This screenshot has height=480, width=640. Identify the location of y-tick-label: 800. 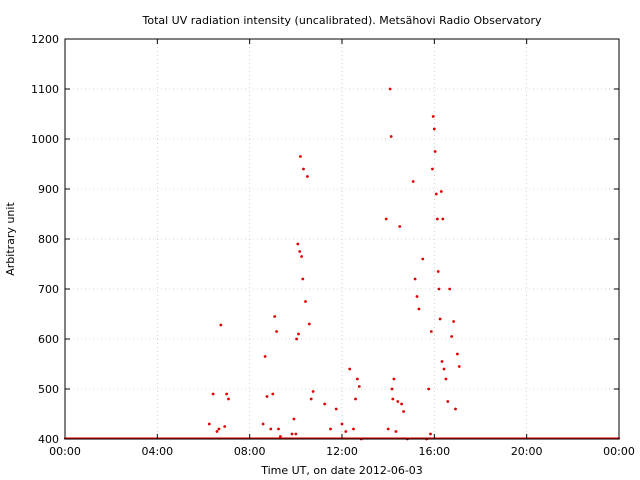
(48, 239).